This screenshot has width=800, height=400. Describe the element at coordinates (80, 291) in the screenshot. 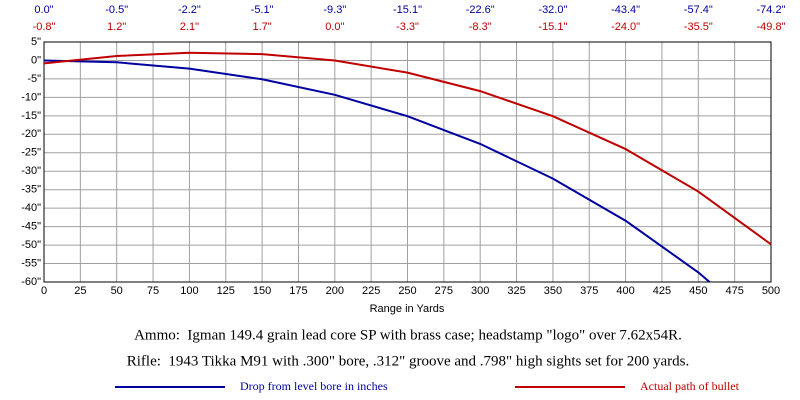

I see `x-tick-label: 25` at that location.